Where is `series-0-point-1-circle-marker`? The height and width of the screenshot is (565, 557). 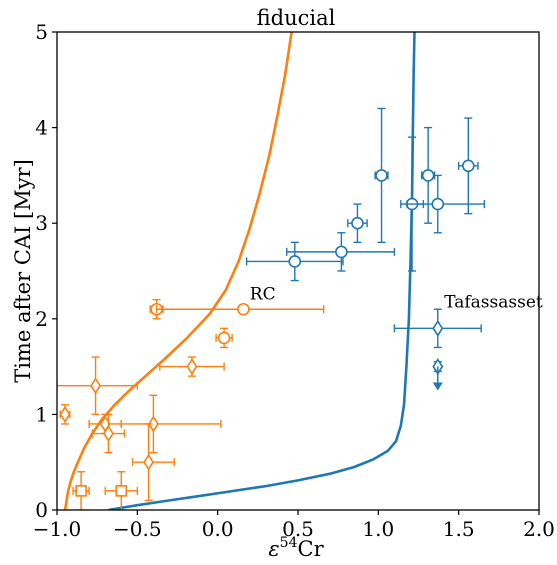 series-0-point-1-circle-marker is located at coordinates (243, 309).